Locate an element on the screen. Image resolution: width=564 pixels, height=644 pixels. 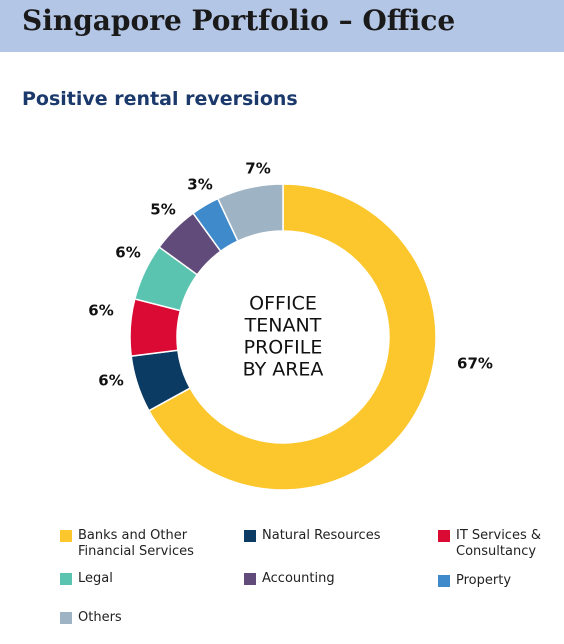
legend-item: Accounting is located at coordinates (334, 588).